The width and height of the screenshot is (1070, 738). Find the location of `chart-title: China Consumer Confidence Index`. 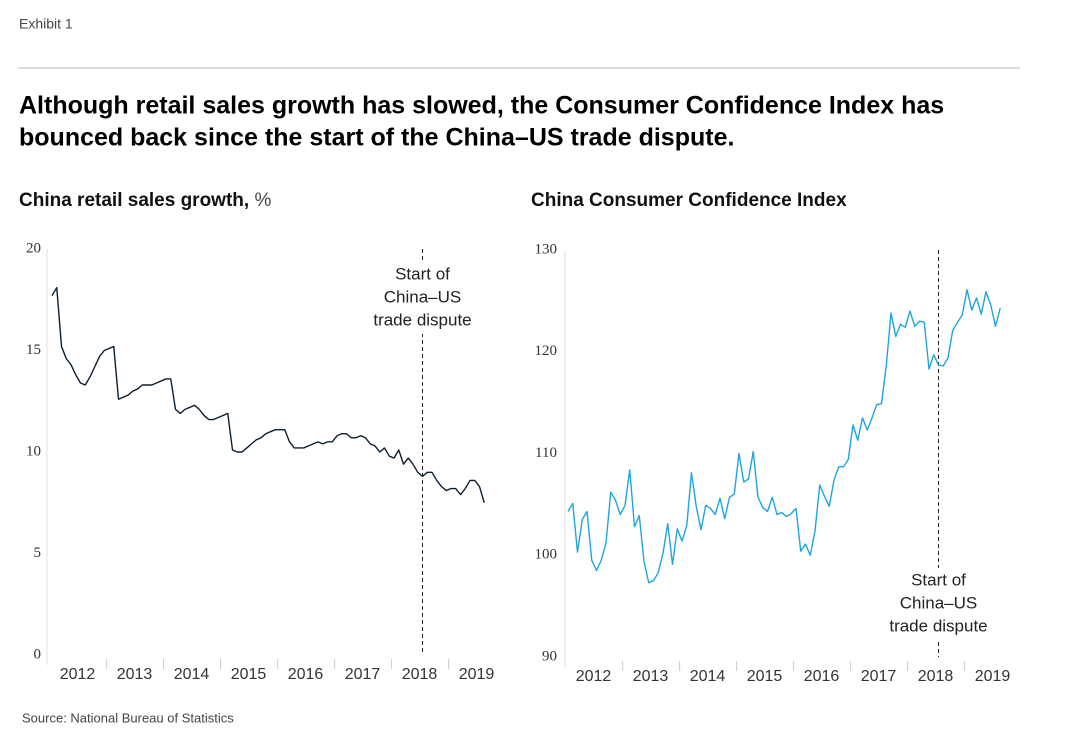

chart-title: China Consumer Confidence Index is located at coordinates (689, 200).